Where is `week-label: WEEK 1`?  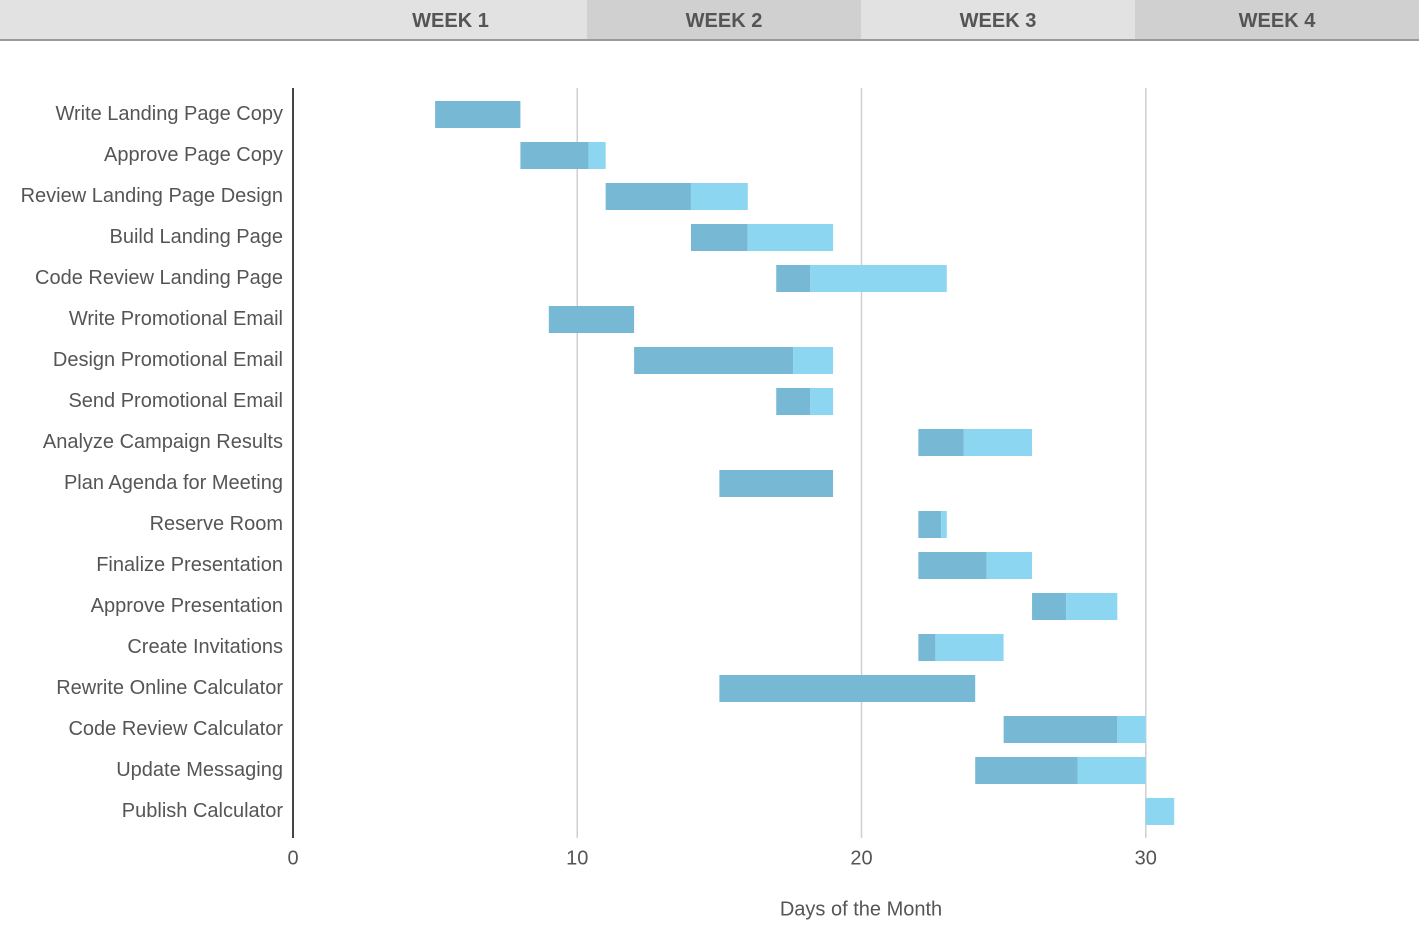 week-label: WEEK 1 is located at coordinates (450, 19).